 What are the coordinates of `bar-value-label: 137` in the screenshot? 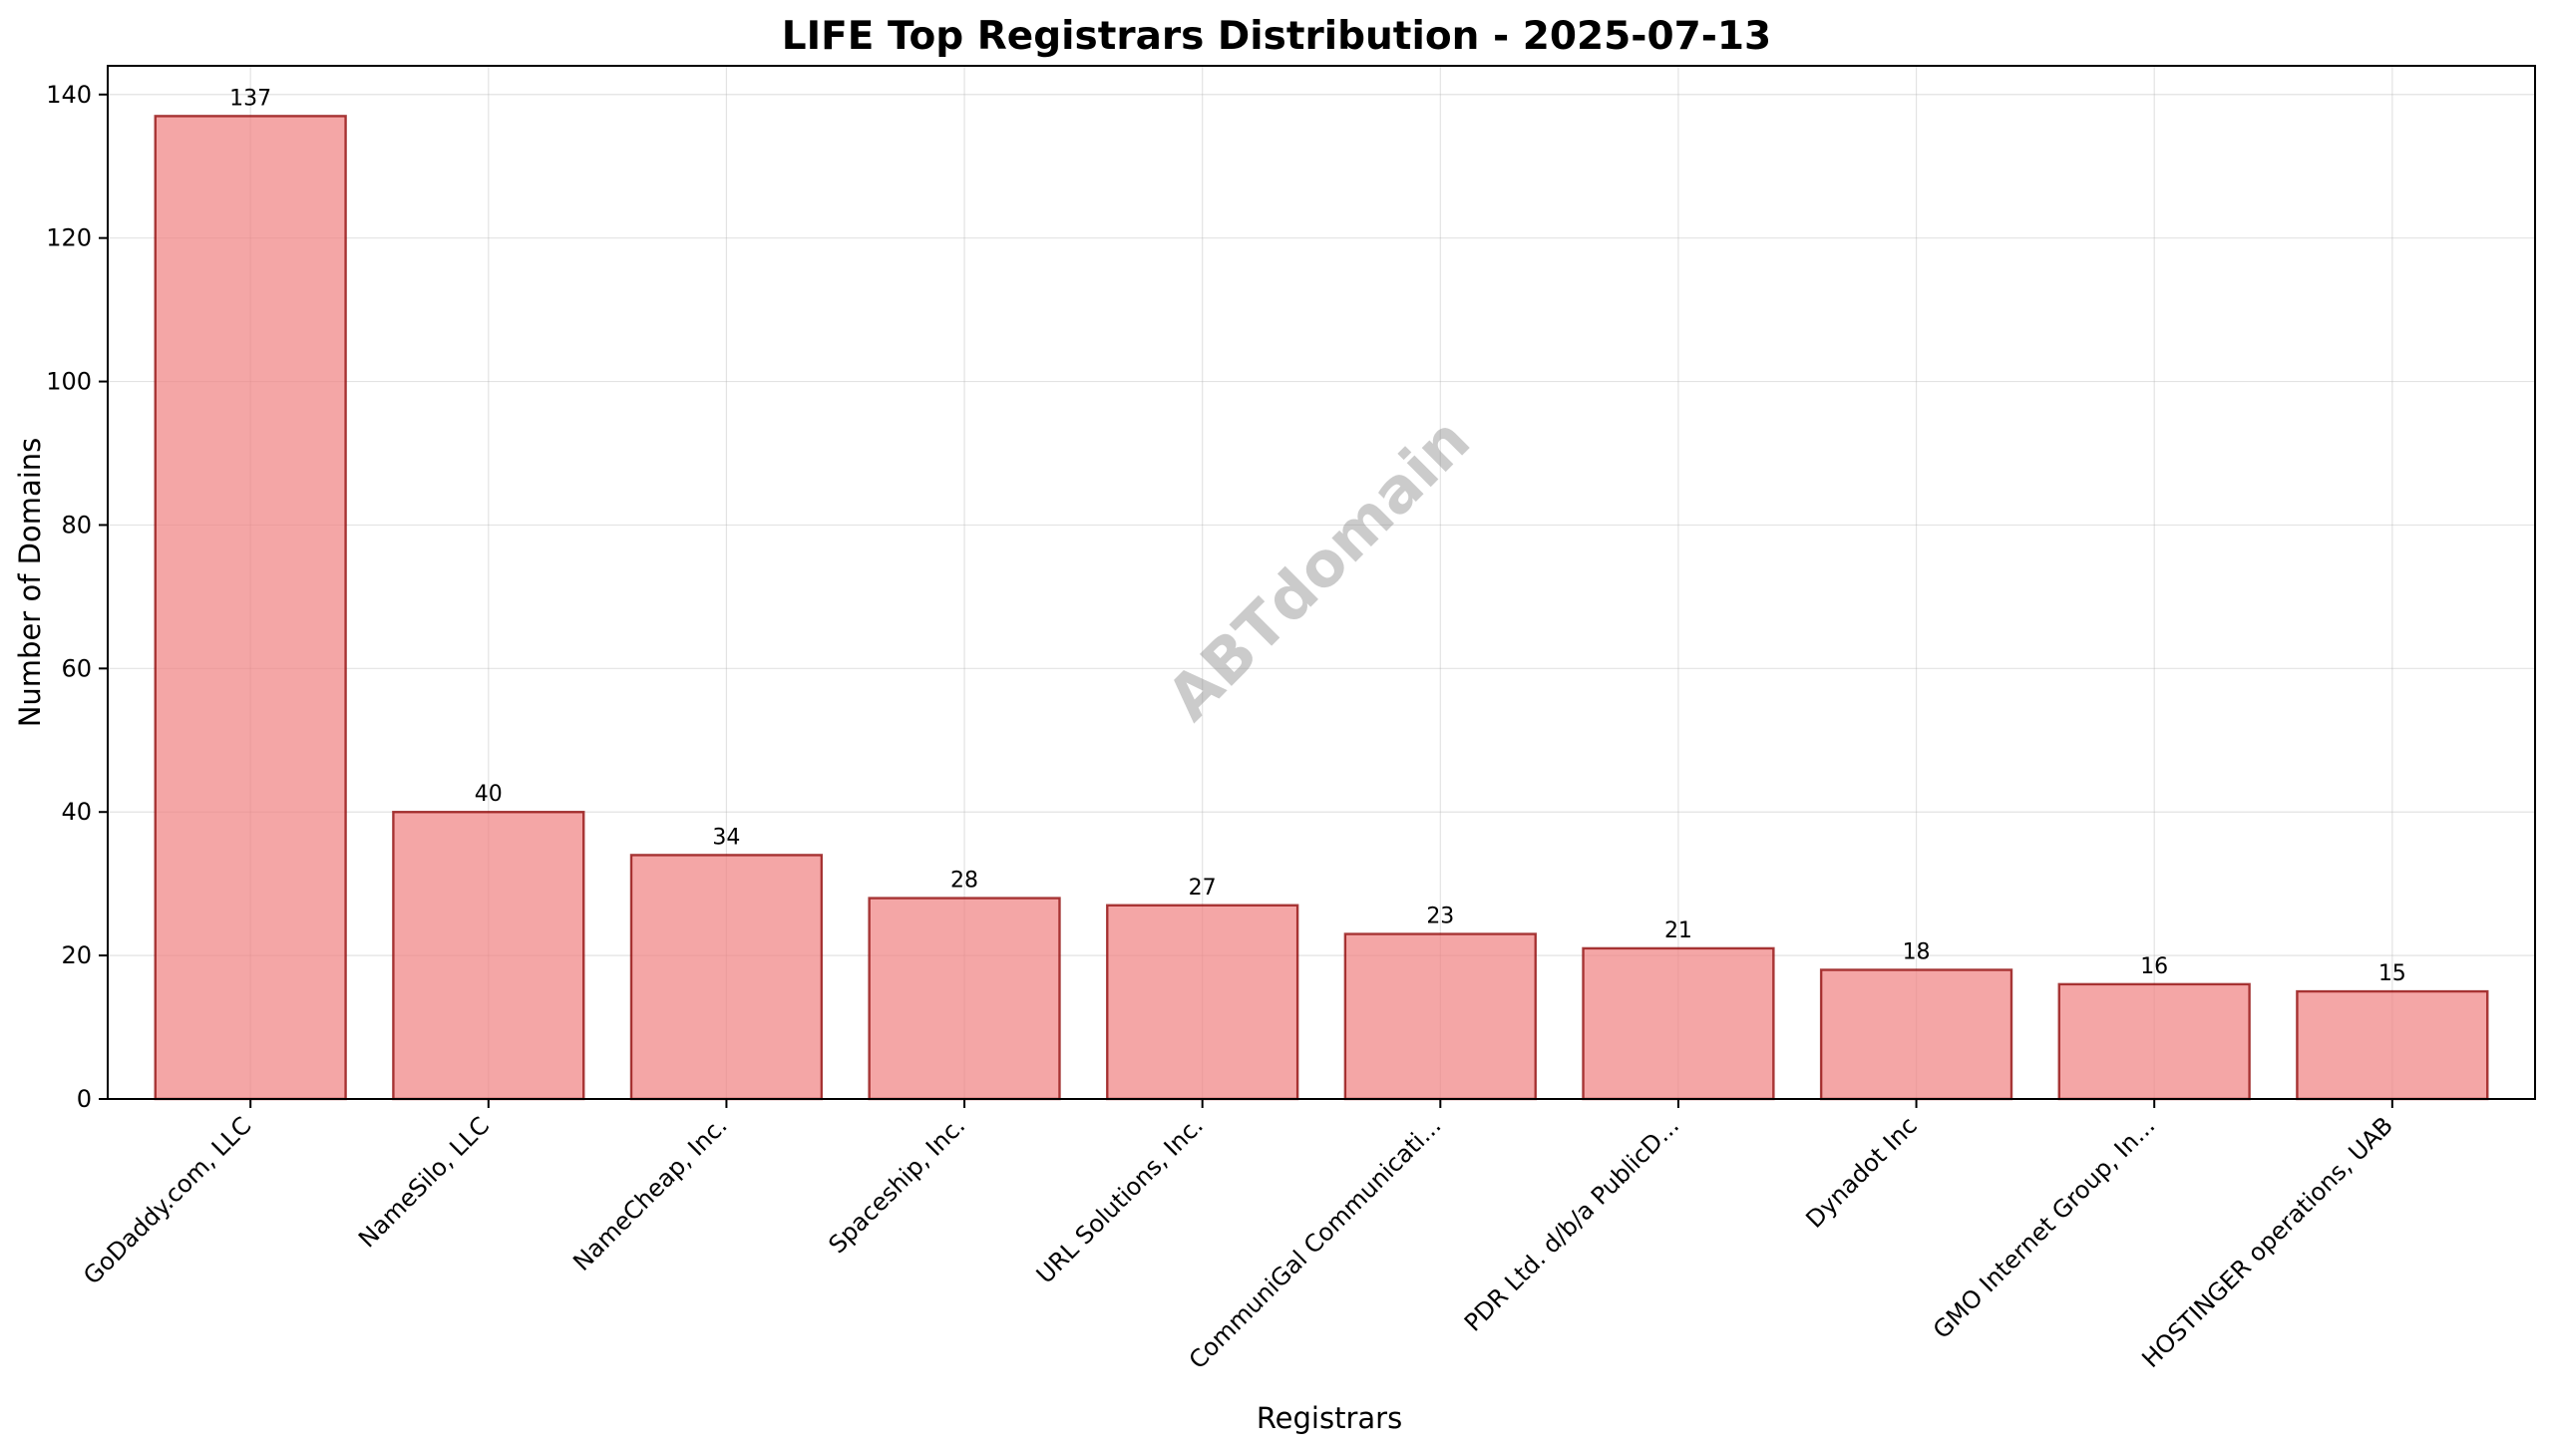 It's located at (250, 98).